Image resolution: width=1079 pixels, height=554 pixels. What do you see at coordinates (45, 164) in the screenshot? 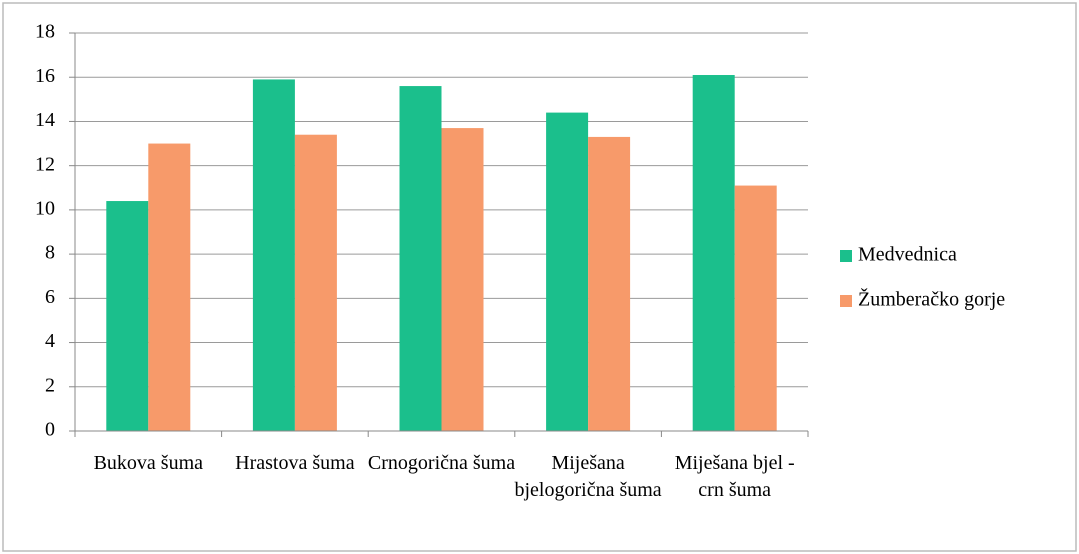
I see `y-tick-label: 12` at bounding box center [45, 164].